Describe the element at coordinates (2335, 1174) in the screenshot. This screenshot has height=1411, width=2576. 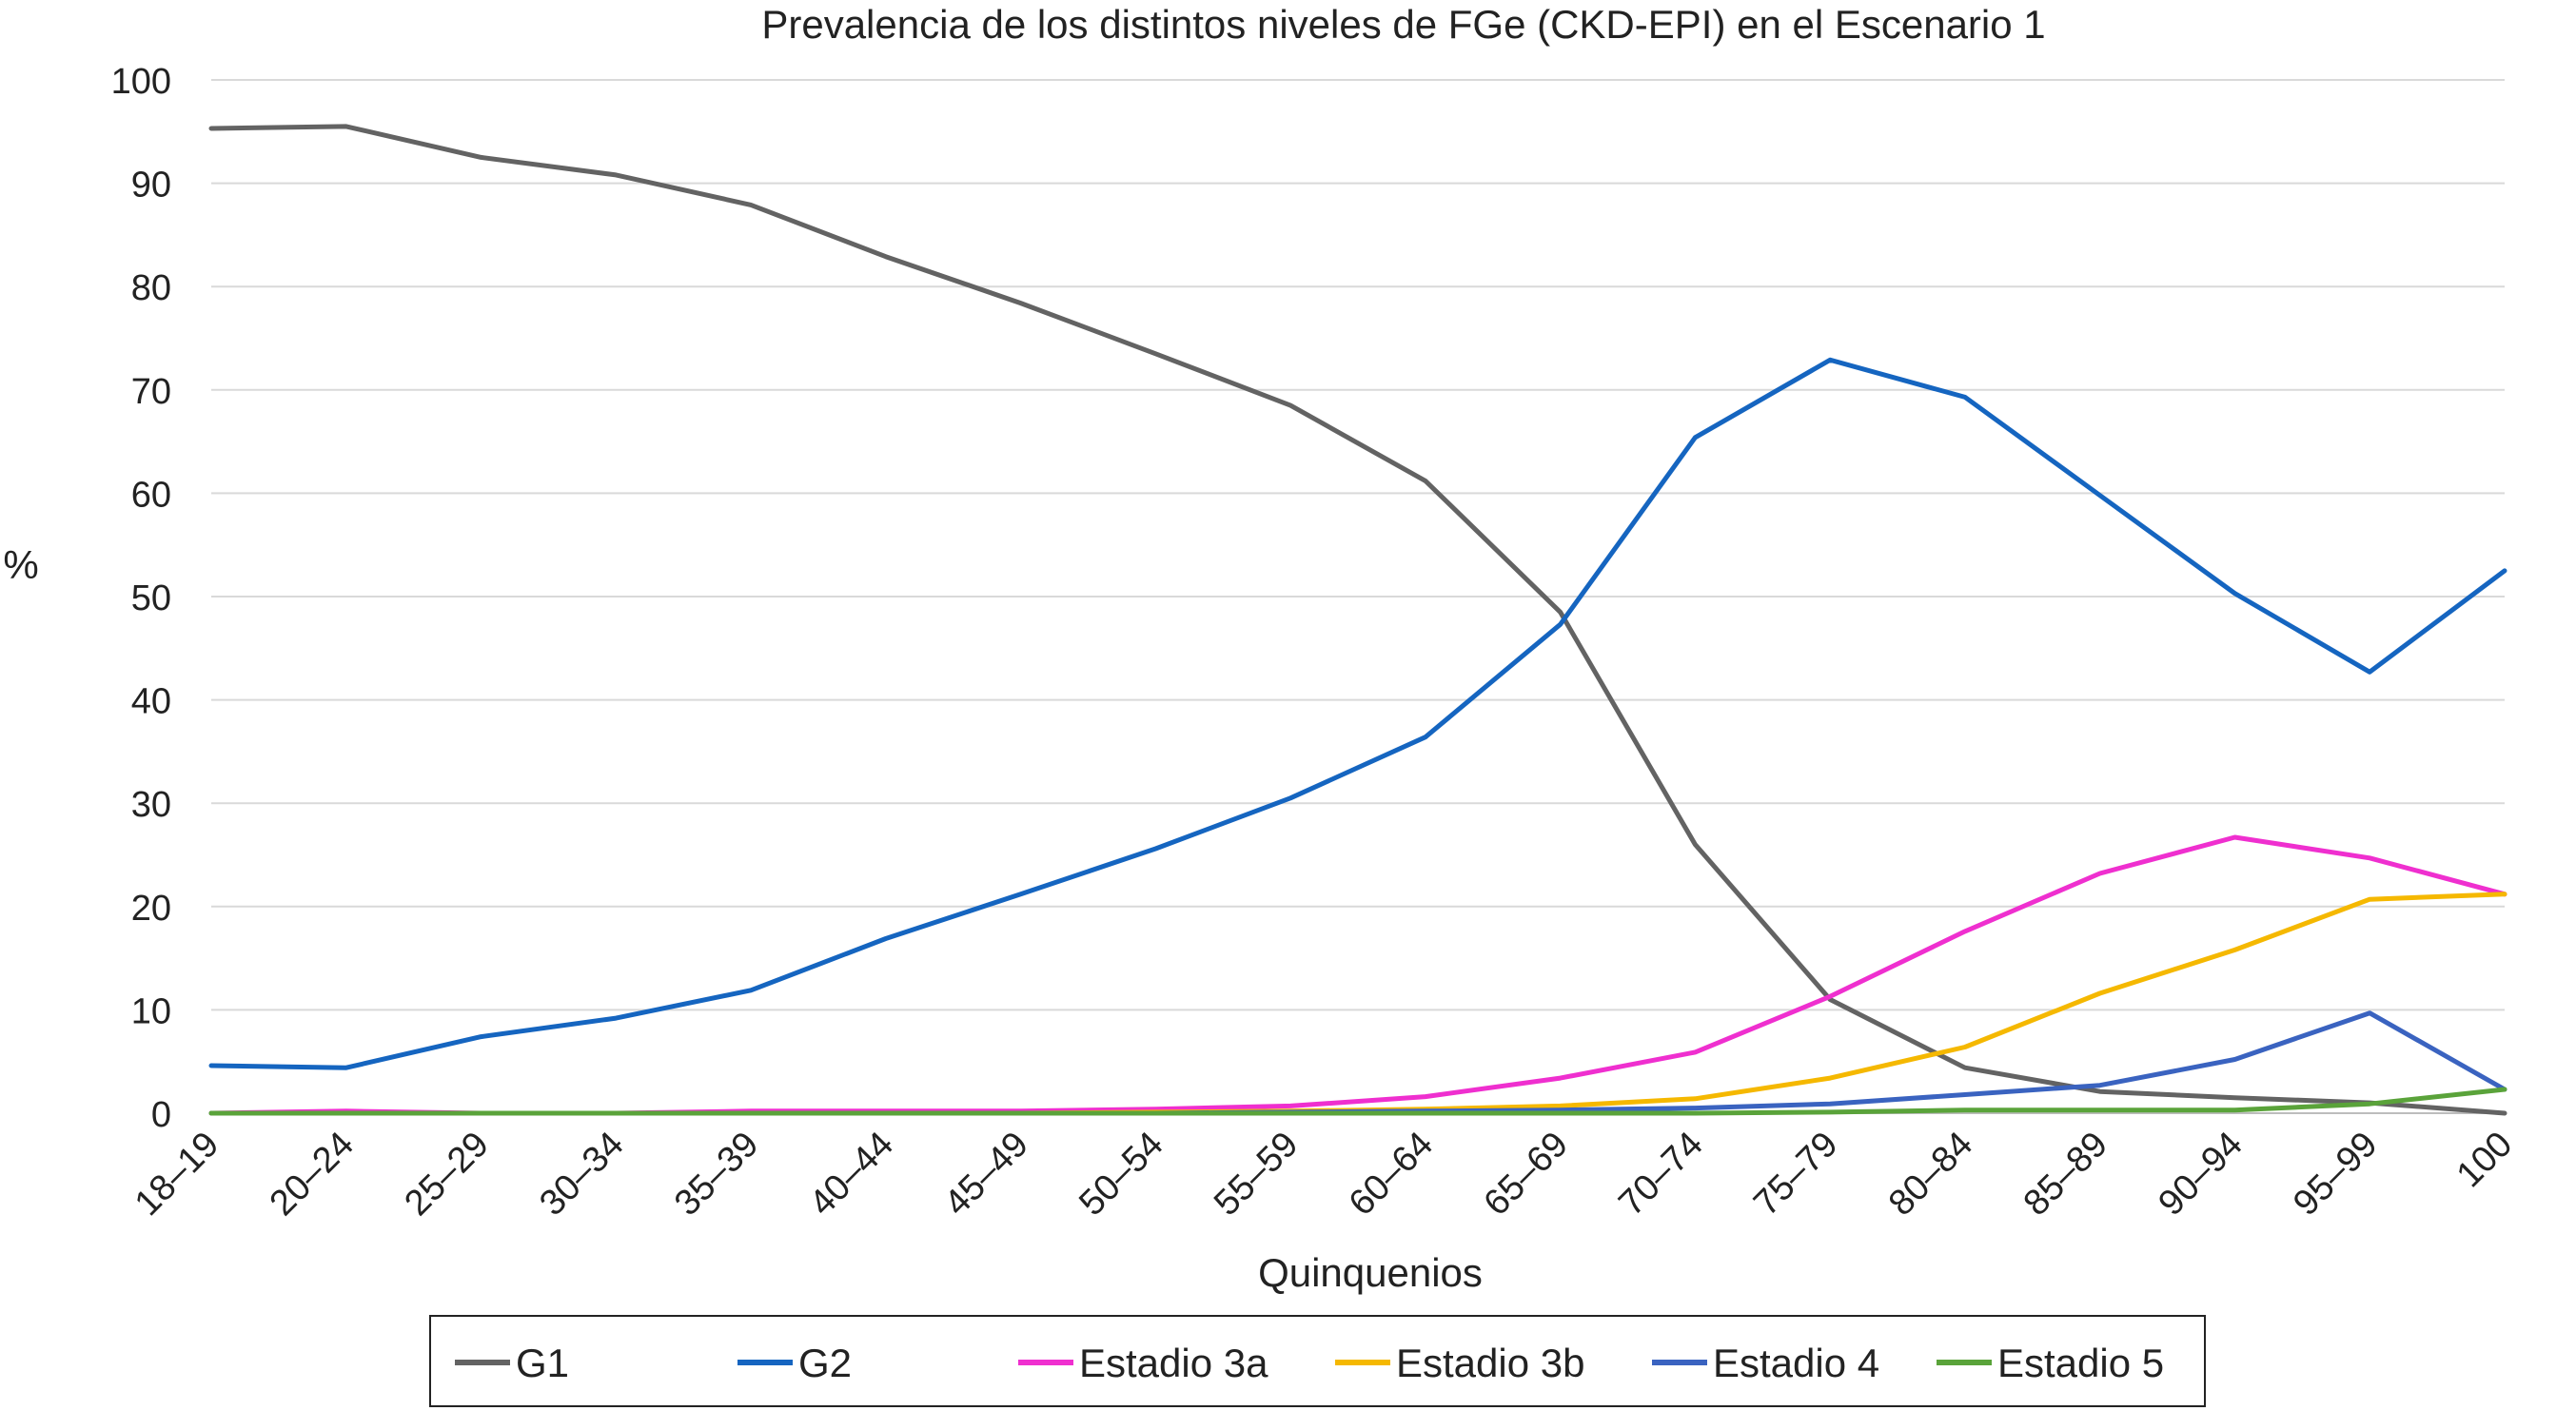
I see `x-tick-label: 95–99` at that location.